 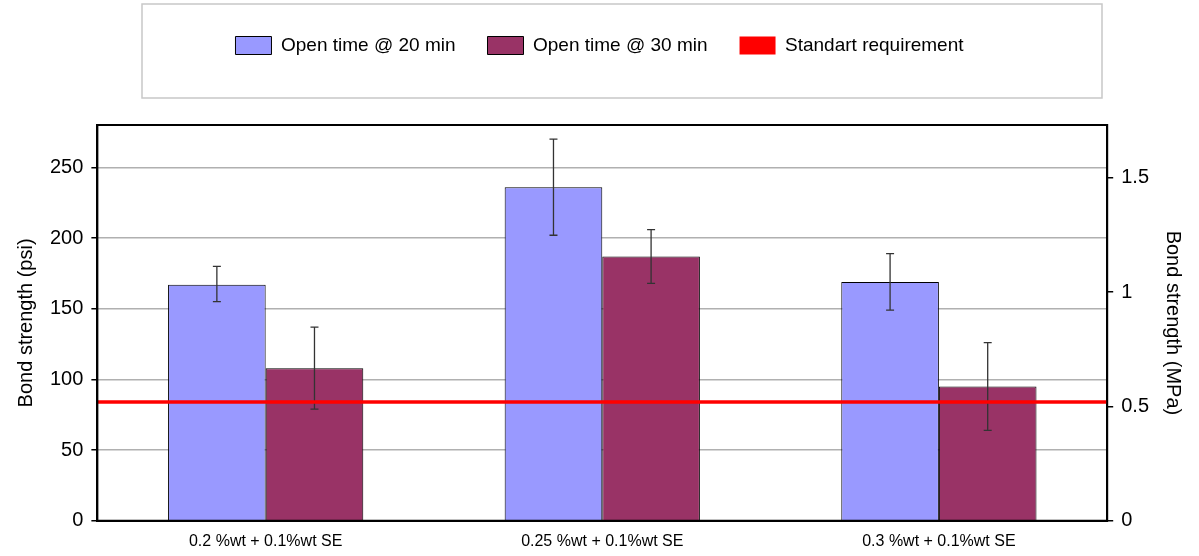 I want to click on y-axis-title: Bond strength (psi), so click(x=24, y=323).